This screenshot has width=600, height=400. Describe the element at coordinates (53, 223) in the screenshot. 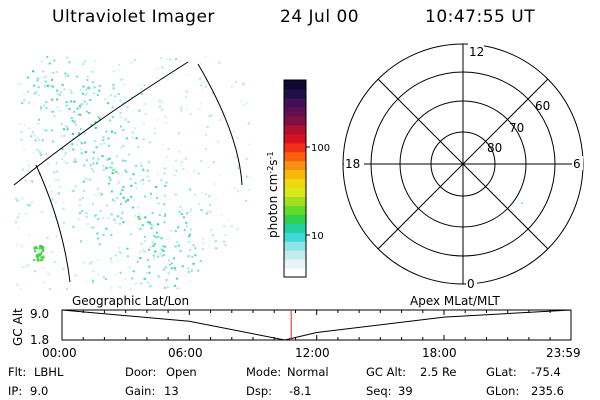

I see `lon-grid-arc` at that location.